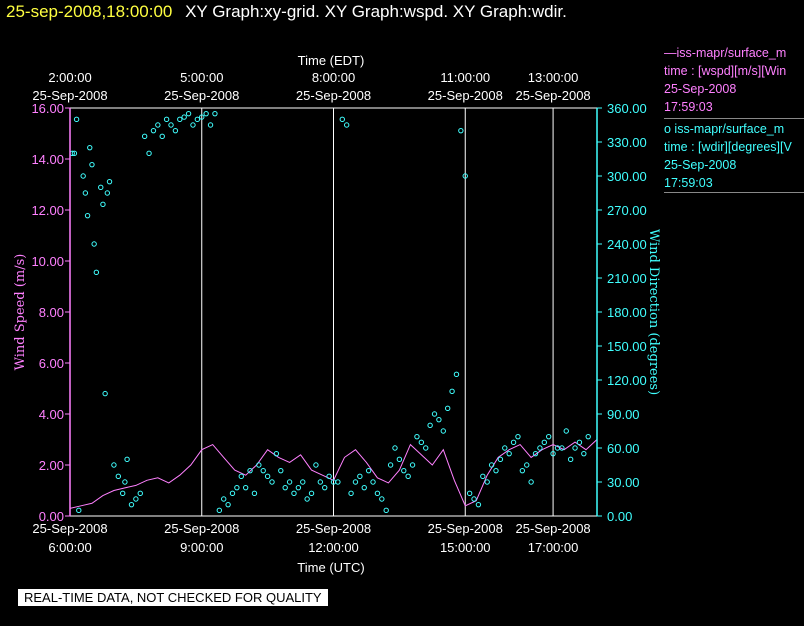 The height and width of the screenshot is (626, 804). Describe the element at coordinates (89, 11) in the screenshot. I see `title-date: 25-sep-2008,18:00:00` at that location.